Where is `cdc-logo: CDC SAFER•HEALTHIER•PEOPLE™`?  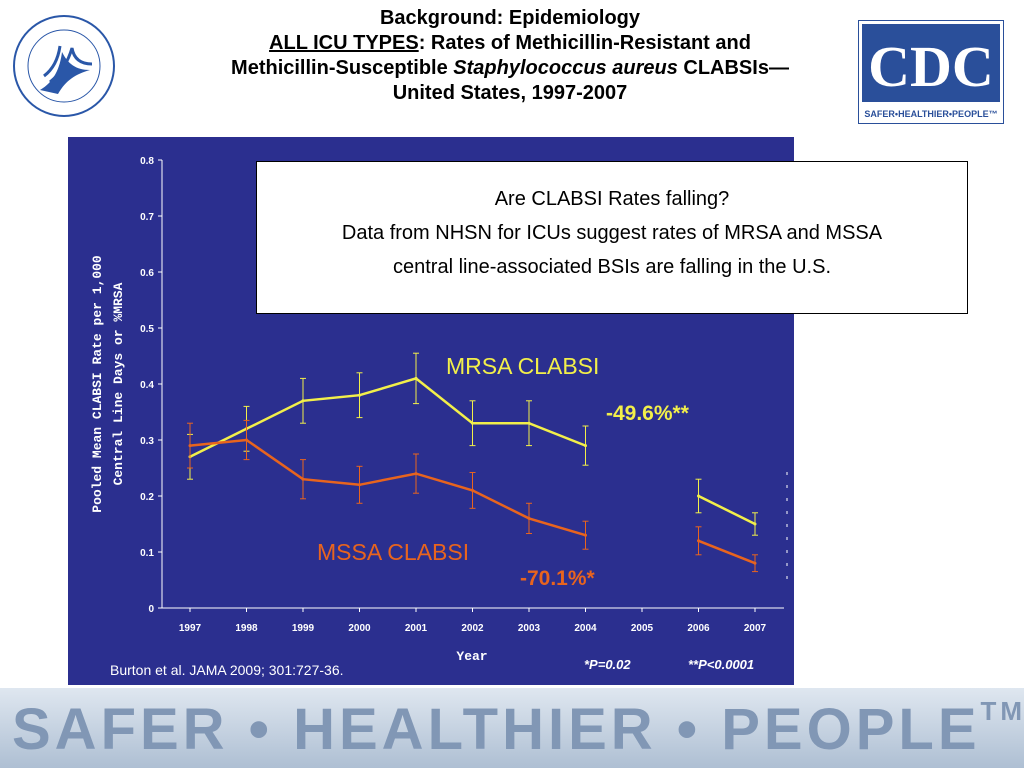
cdc-logo: CDC SAFER•HEALTHIER•PEOPLE™ is located at coordinates (931, 72).